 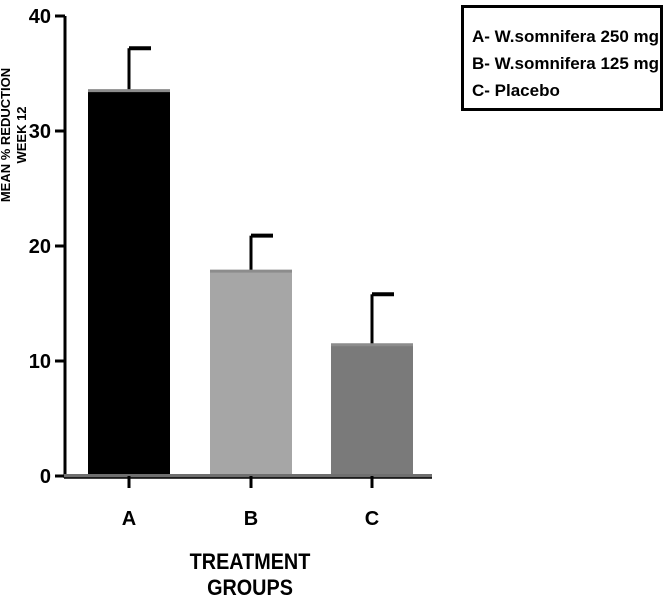 I want to click on legend-entry-b: B- W.somnifera 125 mg, so click(x=566, y=63).